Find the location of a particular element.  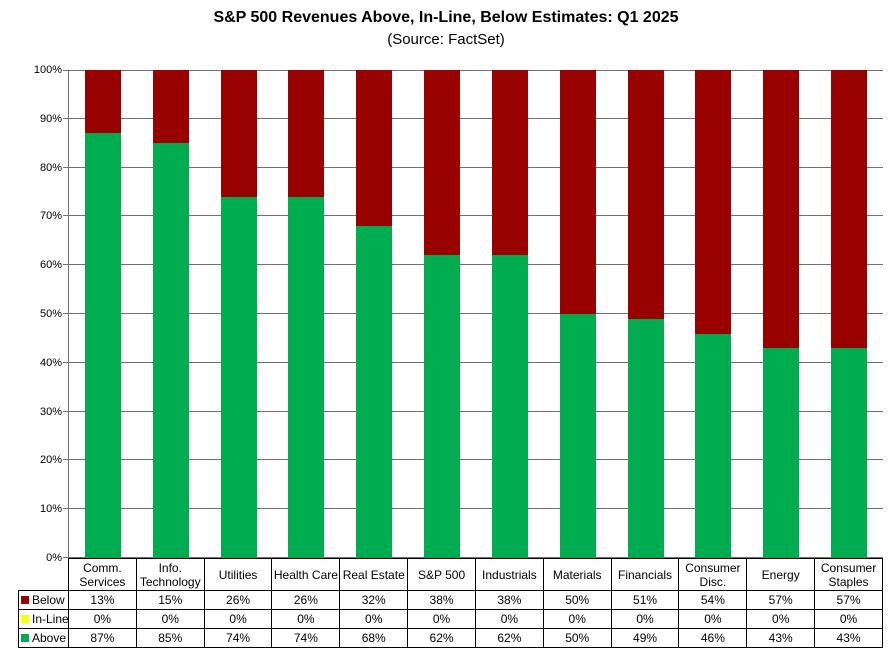

y-axis-label: 60% is located at coordinates (50, 265).